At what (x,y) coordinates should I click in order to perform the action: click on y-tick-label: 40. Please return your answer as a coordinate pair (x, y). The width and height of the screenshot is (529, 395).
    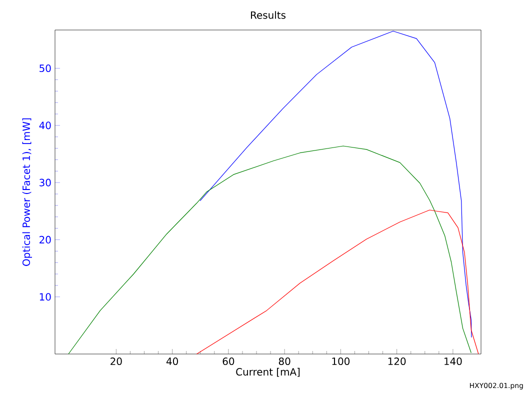
    Looking at the image, I should click on (45, 126).